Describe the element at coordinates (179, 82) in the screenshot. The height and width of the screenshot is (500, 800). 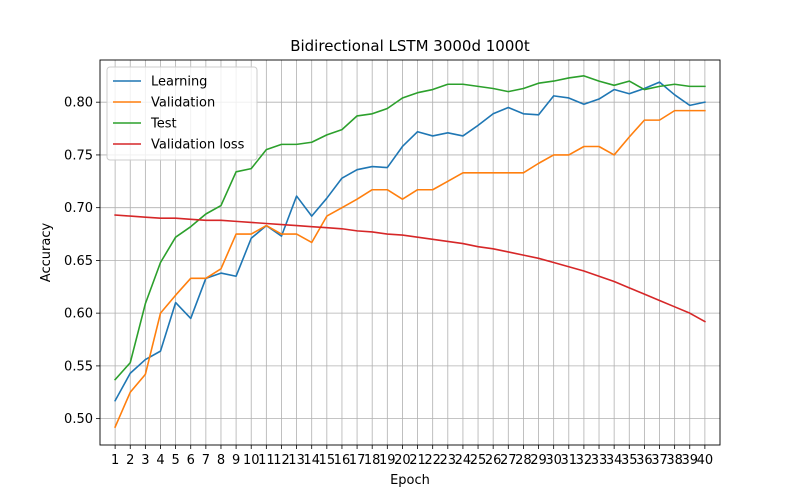
I see `legend-label: Learning` at that location.